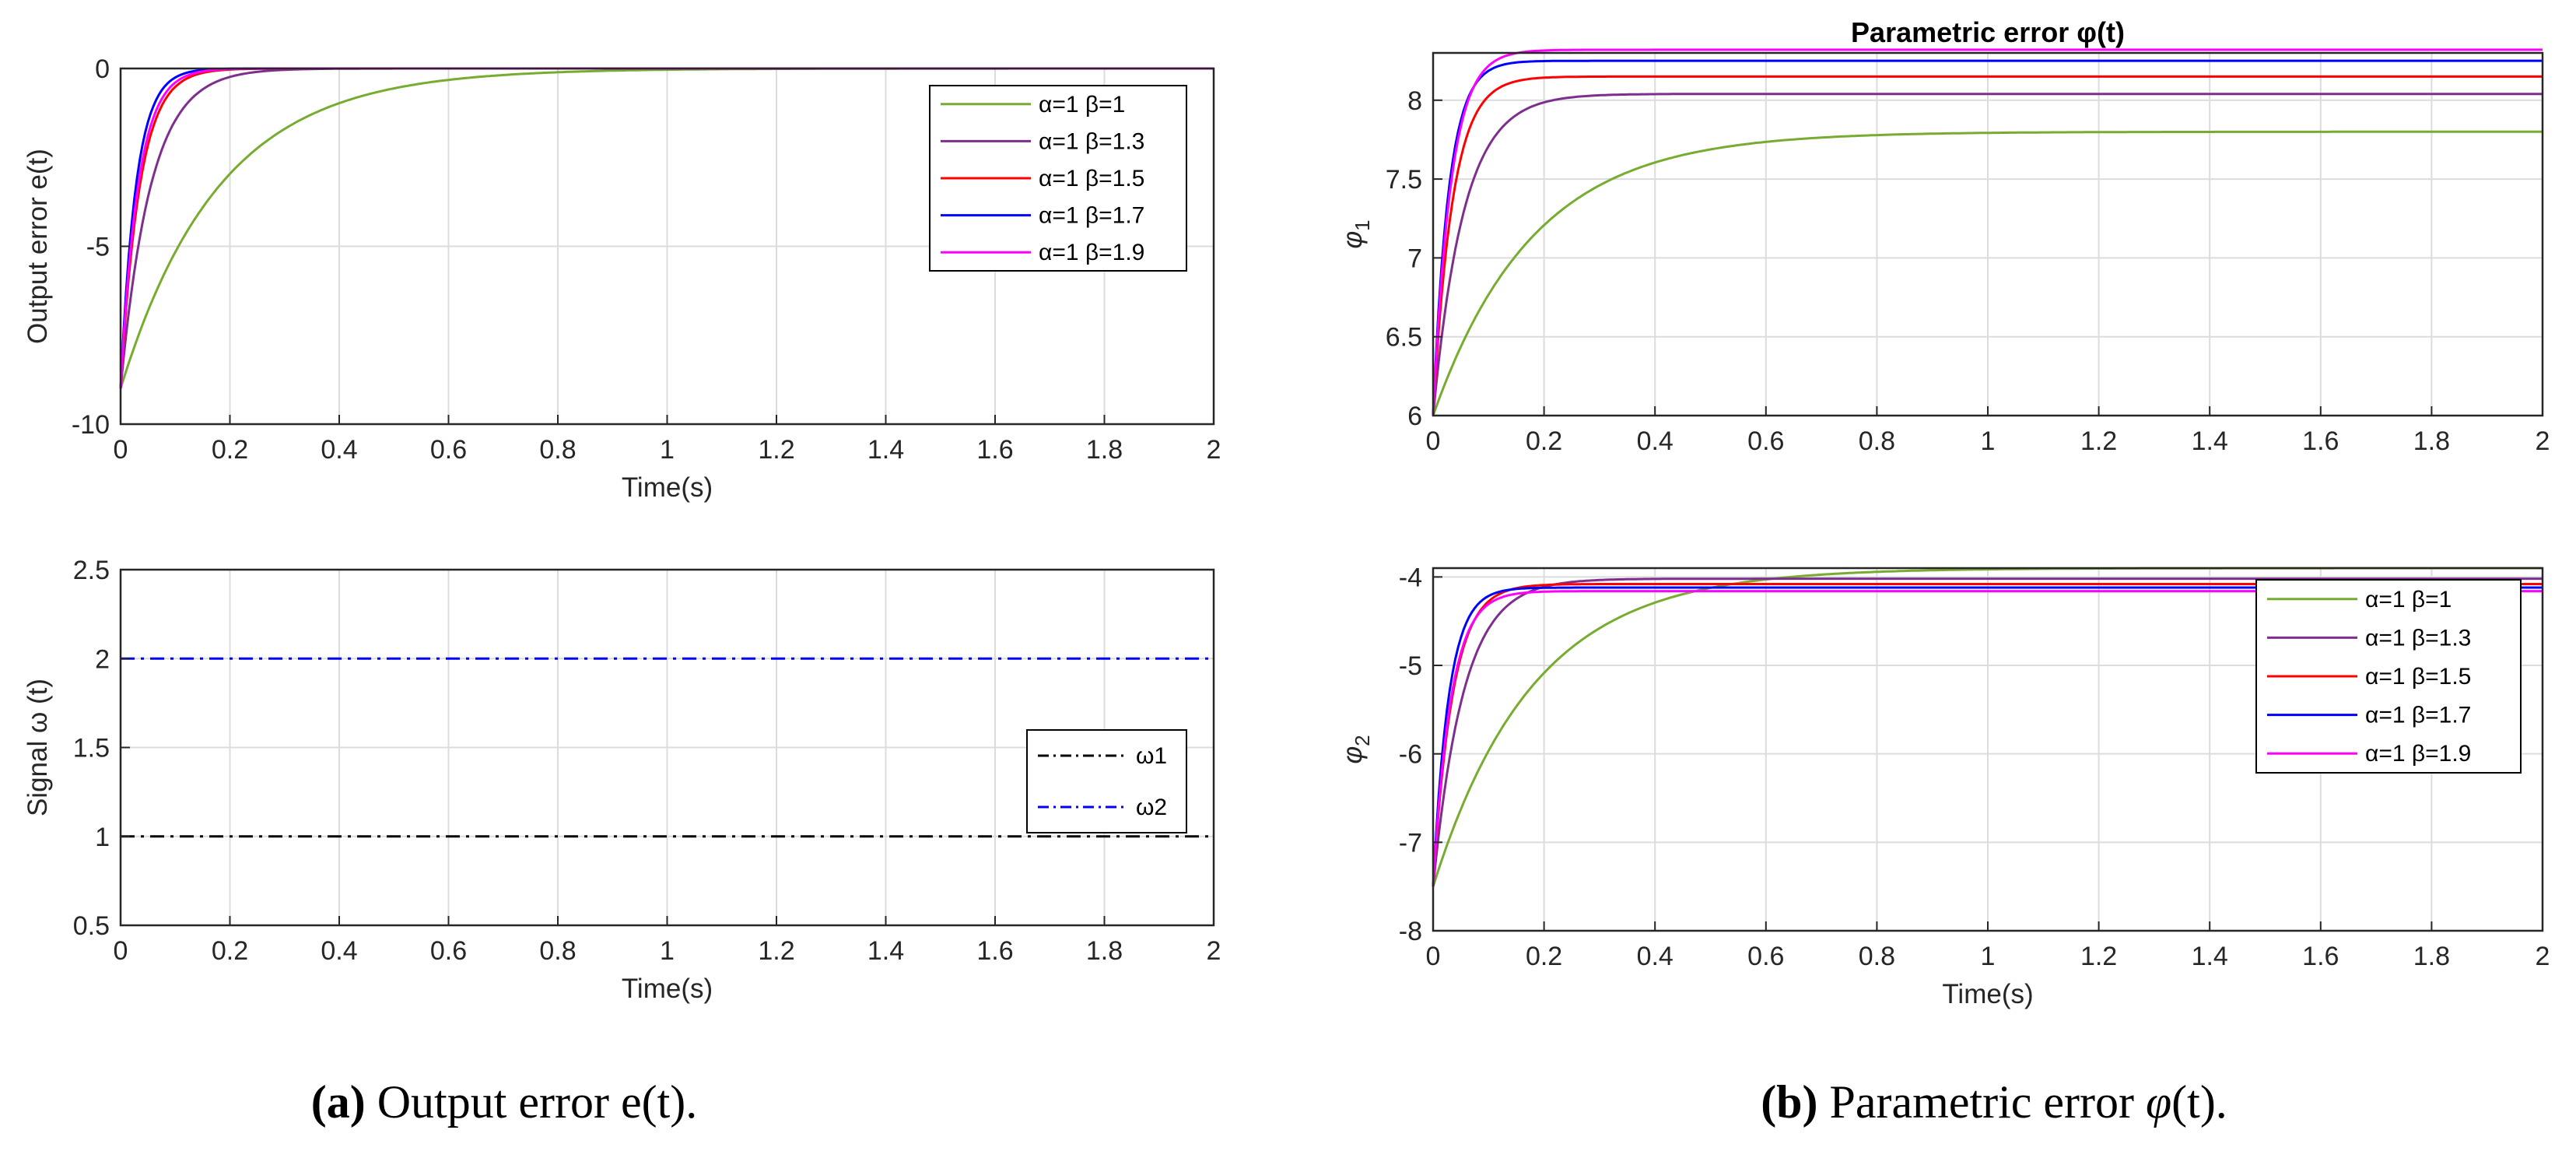 The height and width of the screenshot is (1151, 2576). I want to click on y-axis-label: φ2, so click(1355, 749).